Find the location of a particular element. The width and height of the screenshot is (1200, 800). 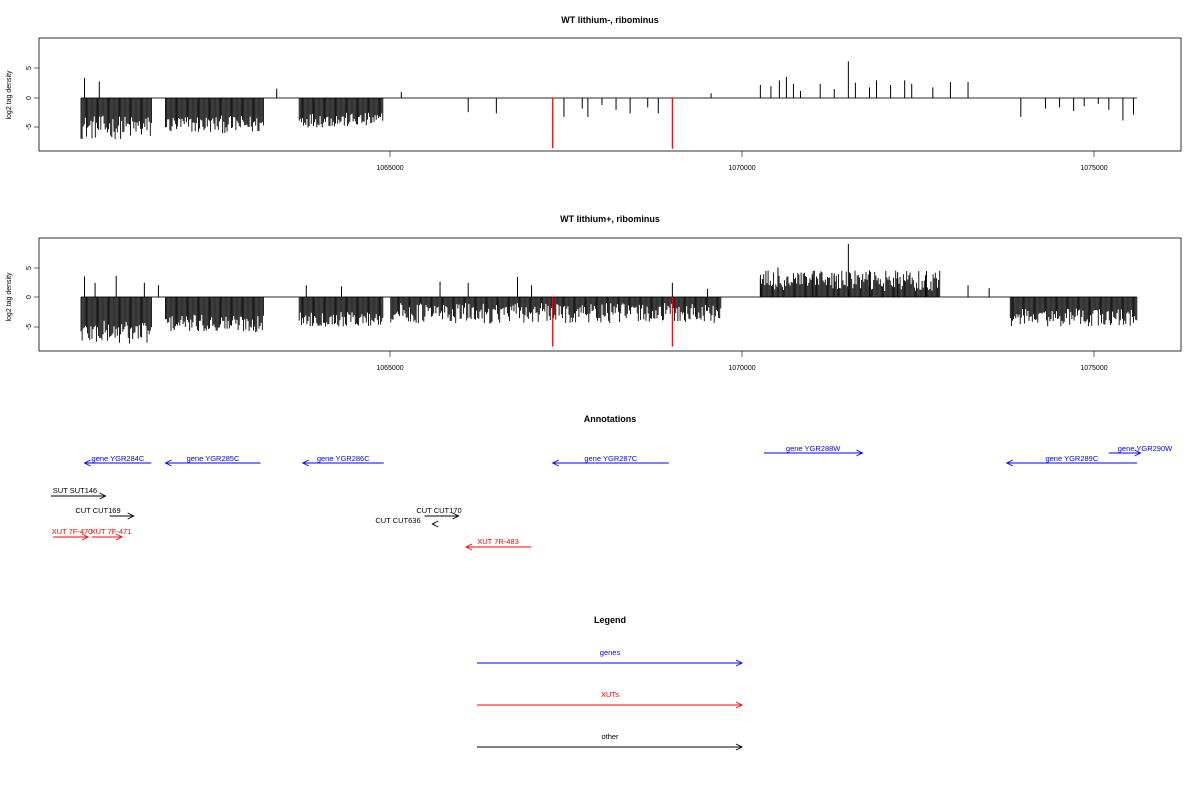

feature-label: XUT 7F-471 is located at coordinates (111, 531).